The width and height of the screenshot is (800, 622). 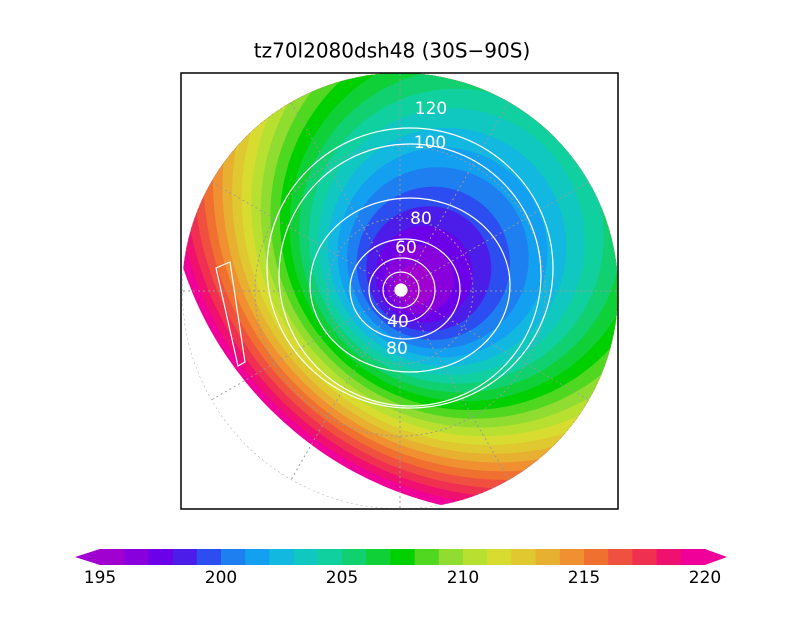 I want to click on colorbar-tick-label: 215, so click(x=584, y=578).